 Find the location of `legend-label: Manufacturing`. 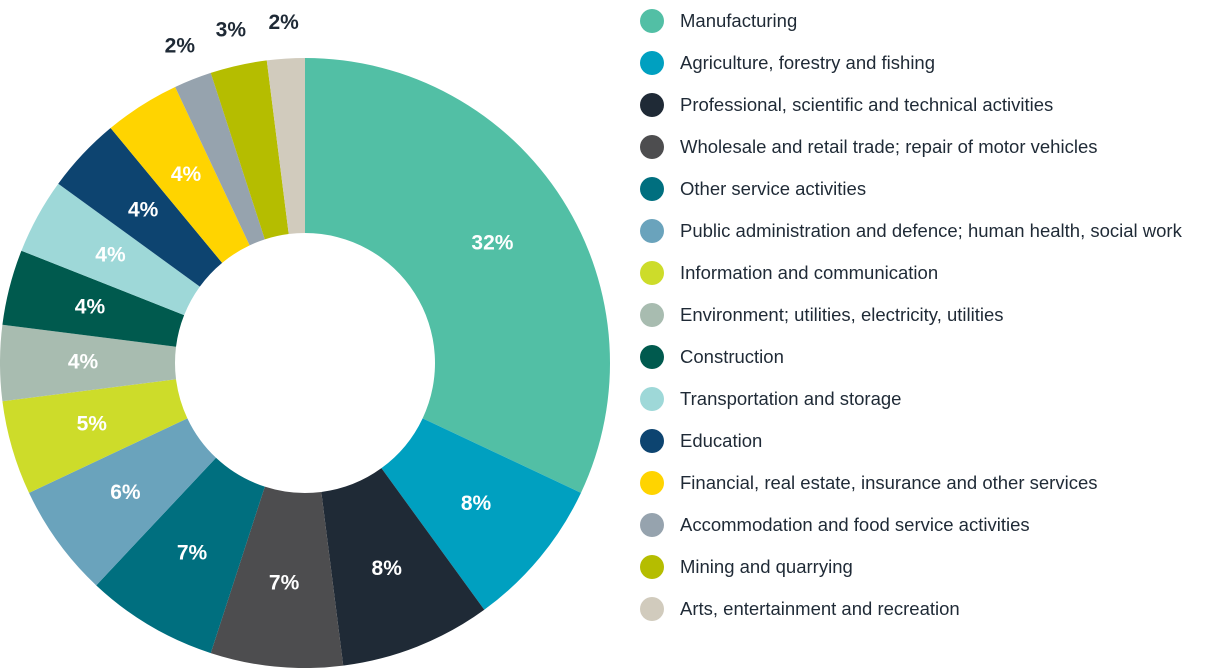

legend-label: Manufacturing is located at coordinates (739, 20).